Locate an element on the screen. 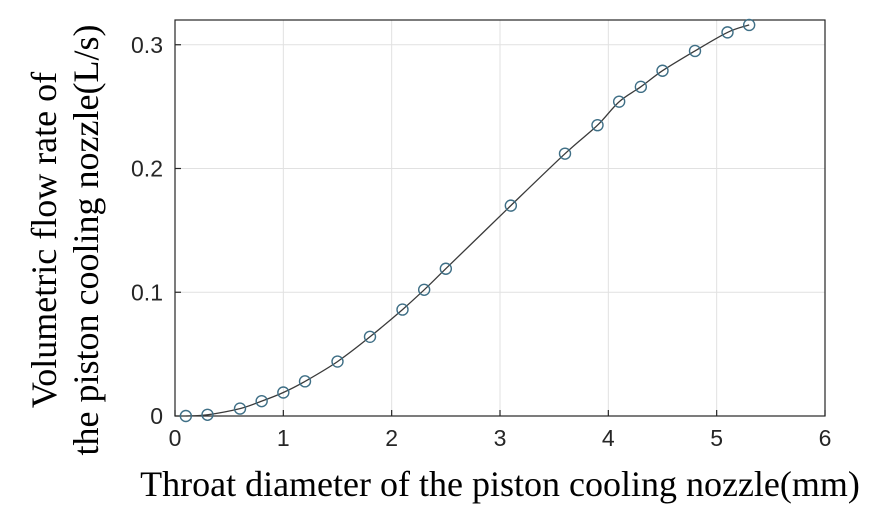  x-tick-label: 0 is located at coordinates (175, 438).